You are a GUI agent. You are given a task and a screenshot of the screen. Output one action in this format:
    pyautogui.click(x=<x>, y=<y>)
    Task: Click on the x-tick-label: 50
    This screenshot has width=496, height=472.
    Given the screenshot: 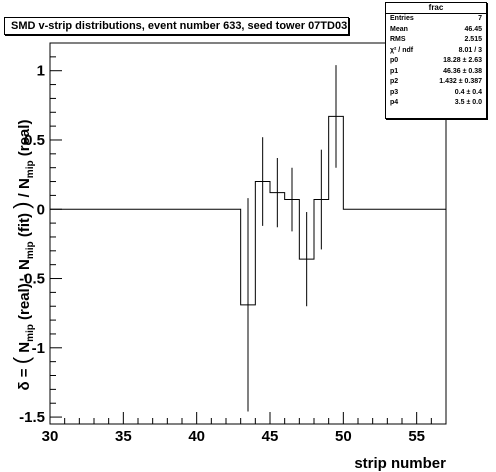 What is the action you would take?
    pyautogui.click(x=343, y=436)
    